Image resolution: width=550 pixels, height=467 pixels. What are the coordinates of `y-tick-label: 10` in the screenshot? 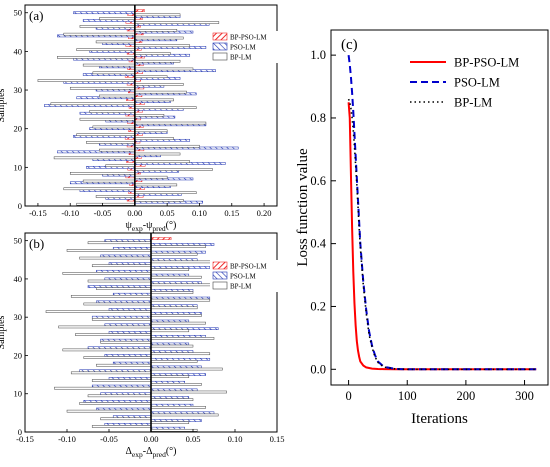 It's located at (18, 167).